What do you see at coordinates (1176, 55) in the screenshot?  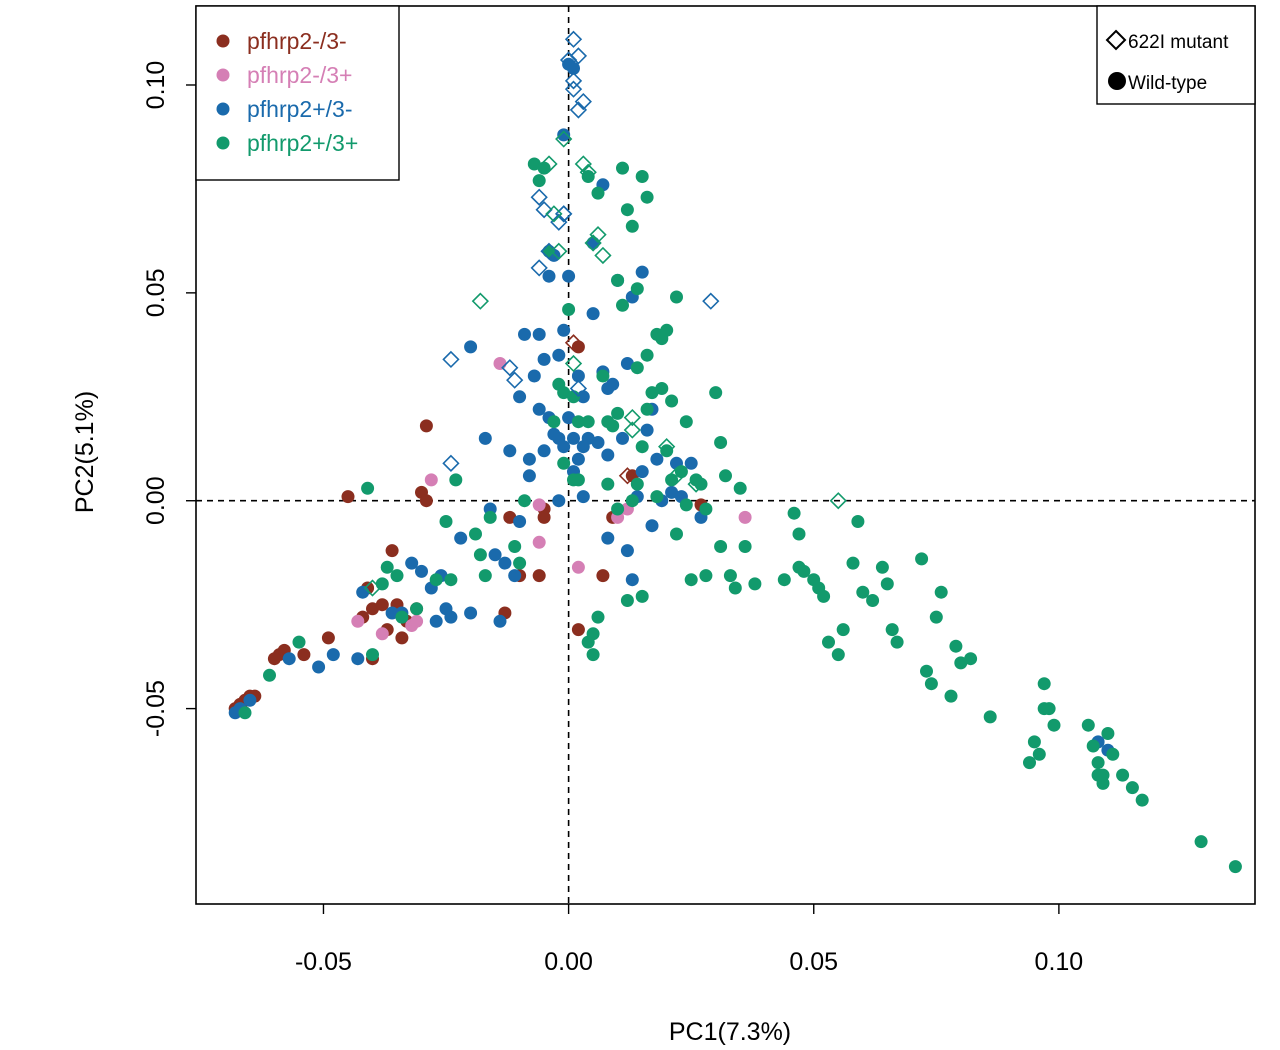 I see `legend-markers-box` at bounding box center [1176, 55].